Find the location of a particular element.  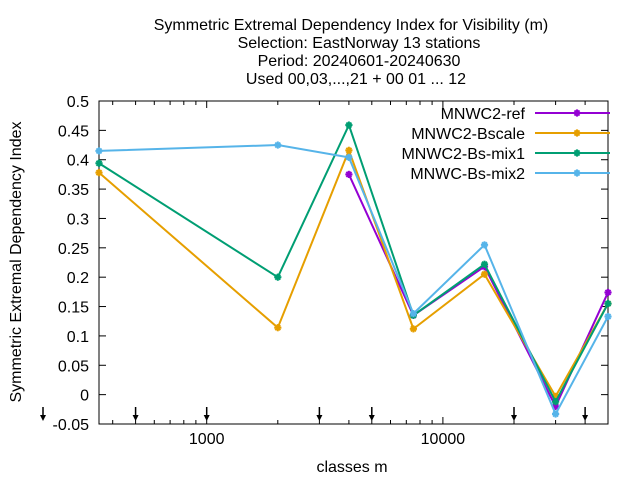

y-tick-label: 0.05 is located at coordinates (73, 366).